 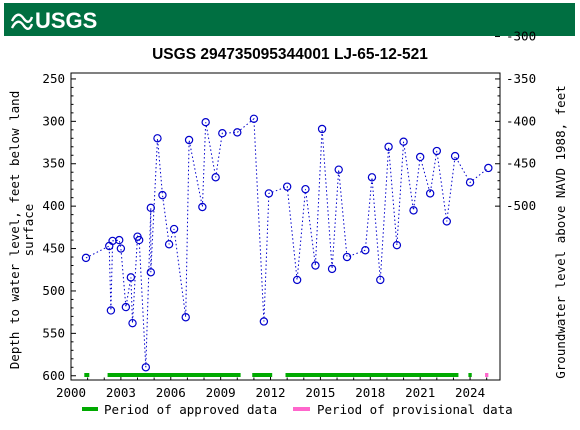 What do you see at coordinates (121, 392) in the screenshot?
I see `x-tick-label: 2003` at bounding box center [121, 392].